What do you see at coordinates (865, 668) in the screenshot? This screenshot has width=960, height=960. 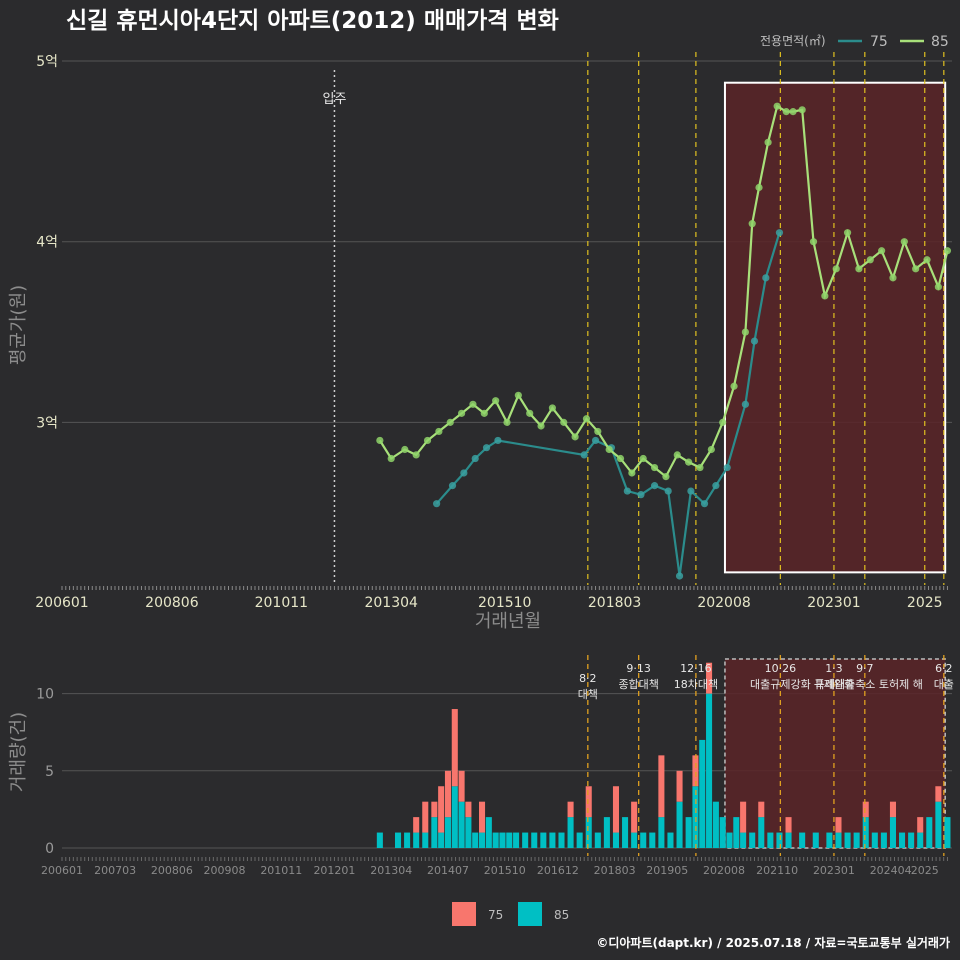 I see `policy-date-label: 9·7` at bounding box center [865, 668].